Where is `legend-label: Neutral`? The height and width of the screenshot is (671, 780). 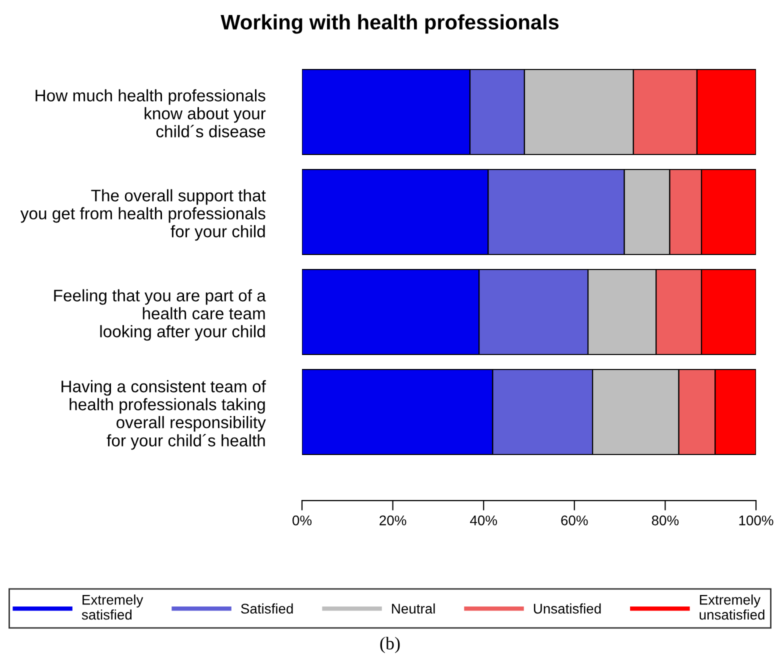
legend-label: Neutral is located at coordinates (413, 608).